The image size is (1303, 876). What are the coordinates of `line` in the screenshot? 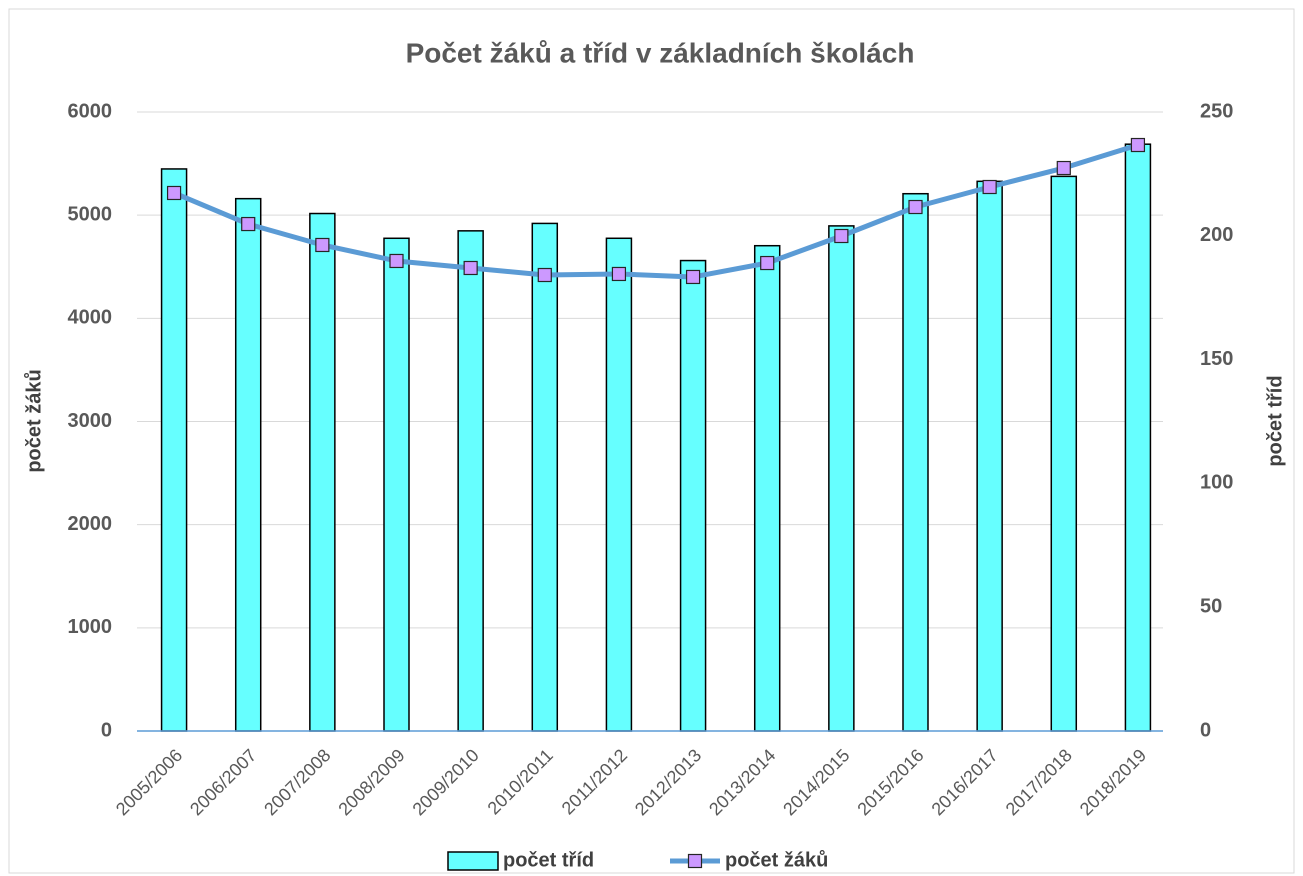 It's located at (656, 211).